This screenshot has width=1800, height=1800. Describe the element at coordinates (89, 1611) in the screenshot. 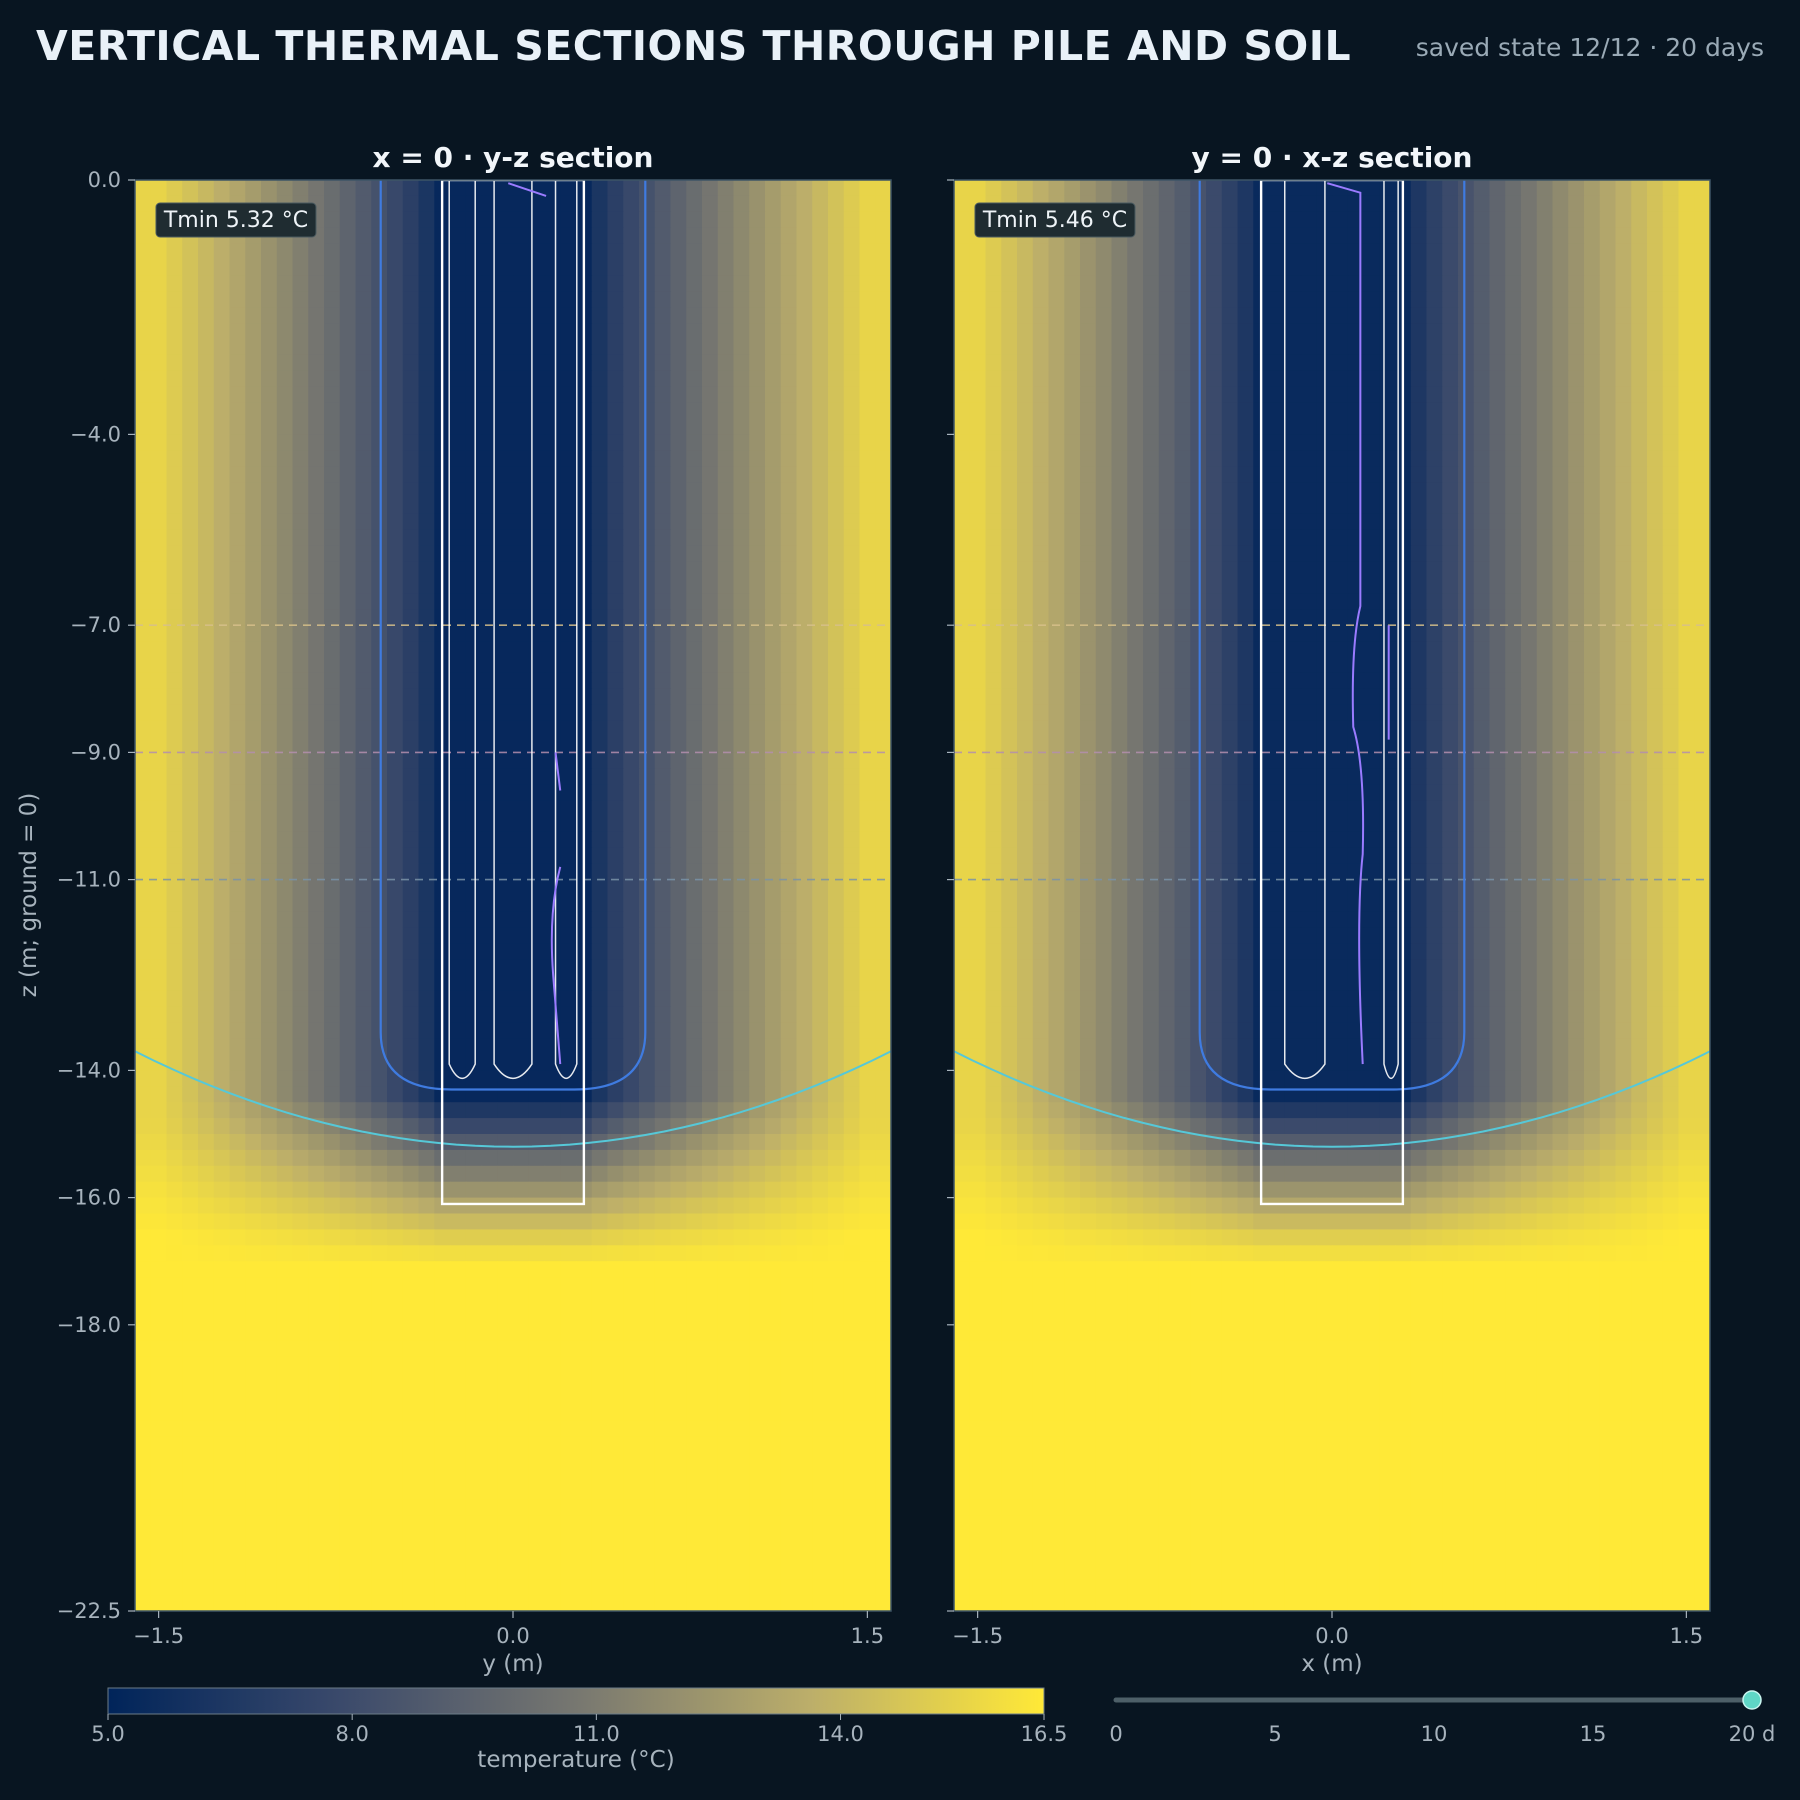

I see `y-tick-label: −22.5` at that location.